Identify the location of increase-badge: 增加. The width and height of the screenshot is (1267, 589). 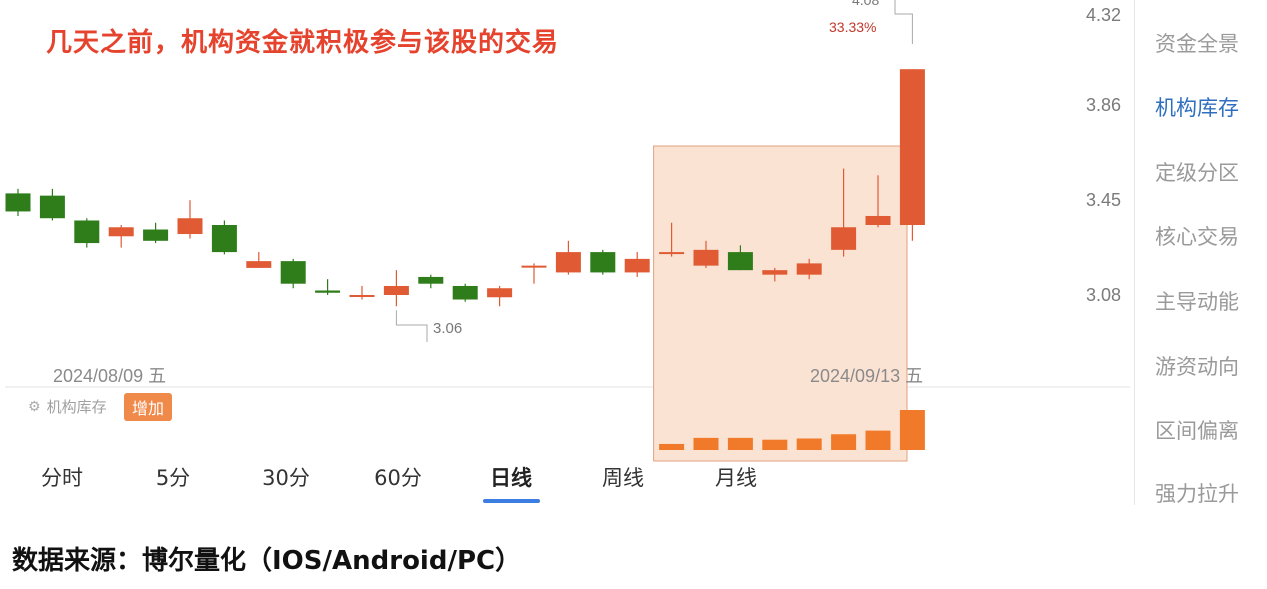
(148, 407).